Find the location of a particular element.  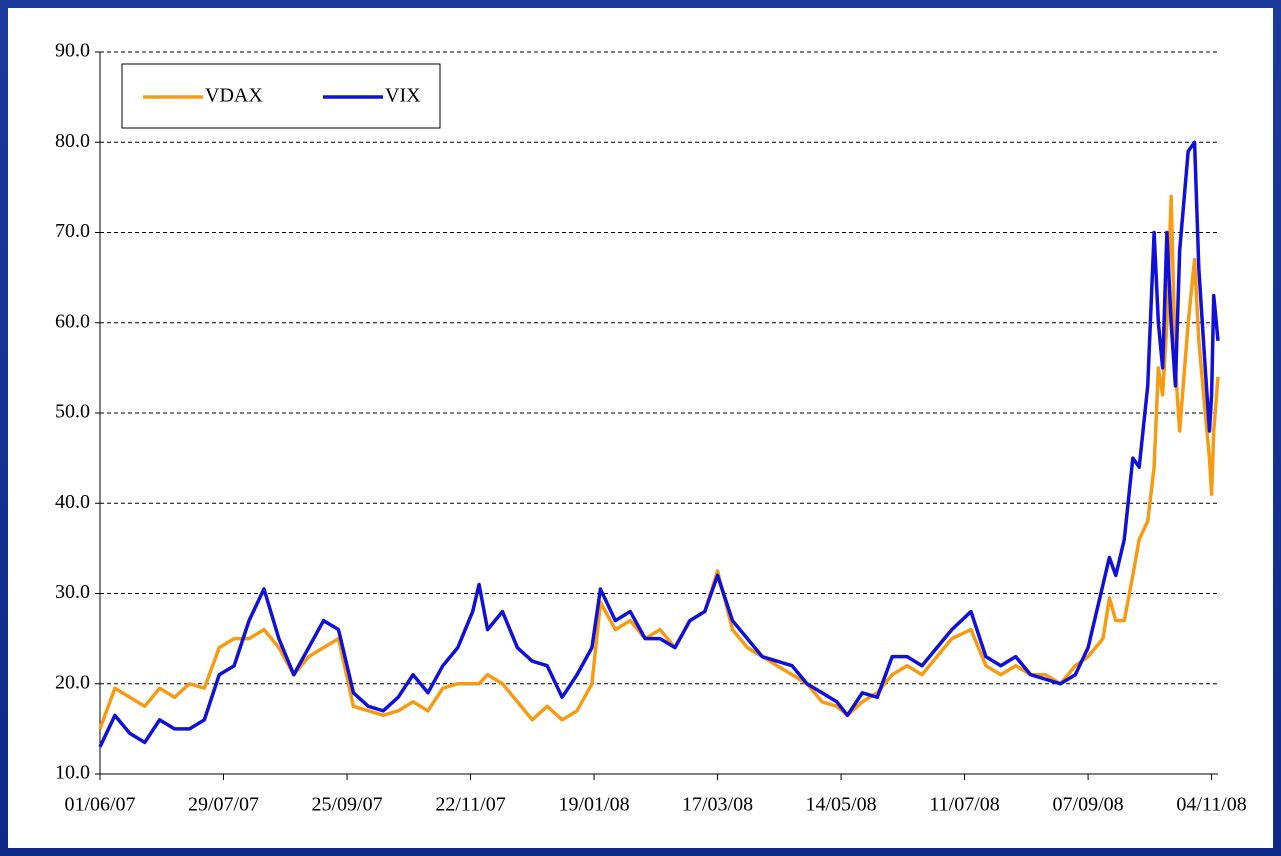

y-tick-label: 20.0 is located at coordinates (72, 682).